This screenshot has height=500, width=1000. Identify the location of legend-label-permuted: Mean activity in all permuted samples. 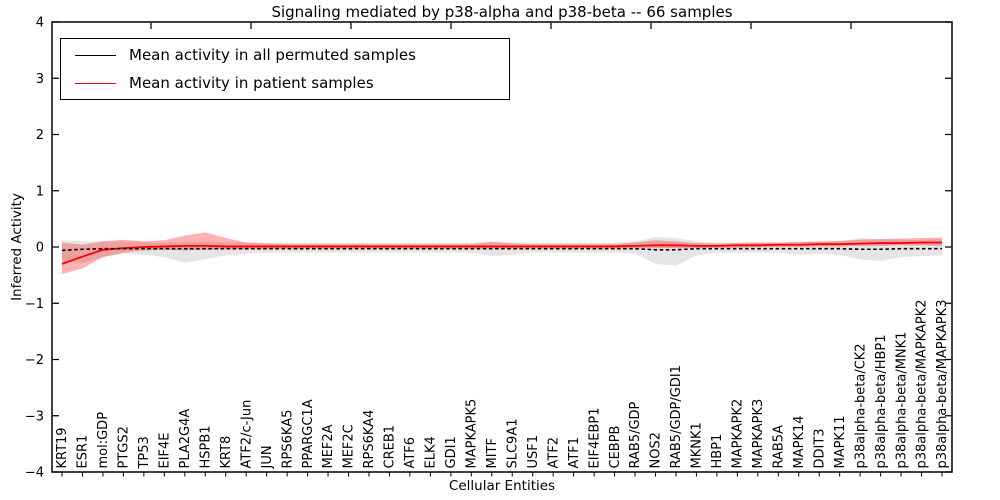
(272, 55).